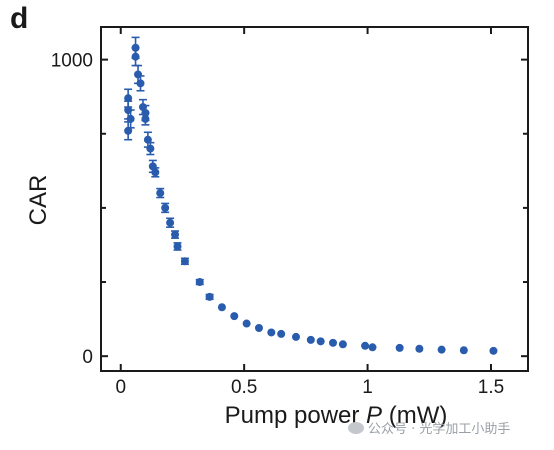 This screenshot has width=554, height=450. I want to click on x-tick-label: 0, so click(120, 387).